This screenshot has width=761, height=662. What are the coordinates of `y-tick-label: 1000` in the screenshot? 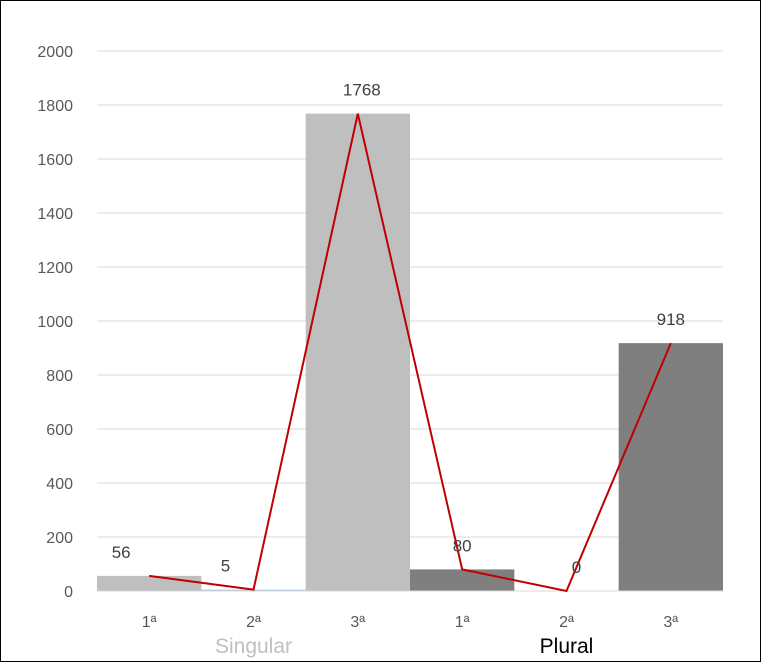 It's located at (55, 322).